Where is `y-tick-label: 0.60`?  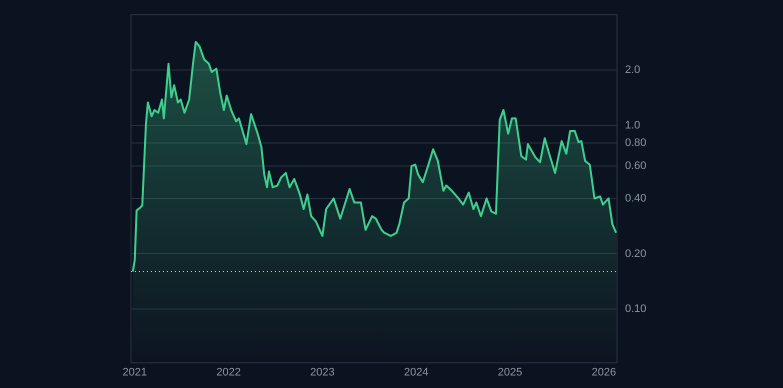 y-tick-label: 0.60 is located at coordinates (635, 166).